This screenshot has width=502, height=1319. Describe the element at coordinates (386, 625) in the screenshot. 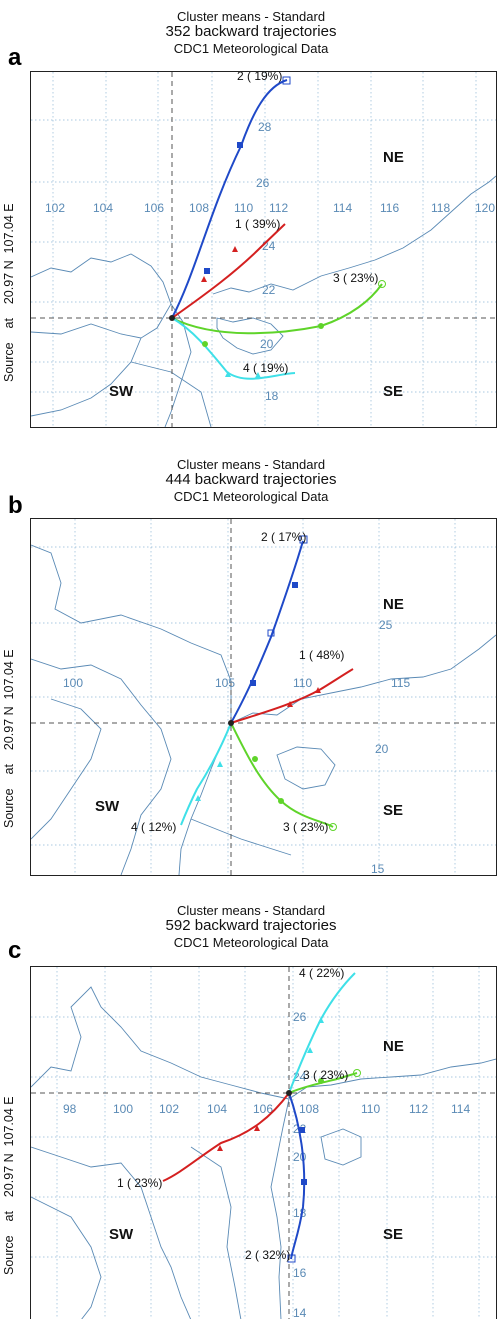

I see `lat-tick: 25` at that location.